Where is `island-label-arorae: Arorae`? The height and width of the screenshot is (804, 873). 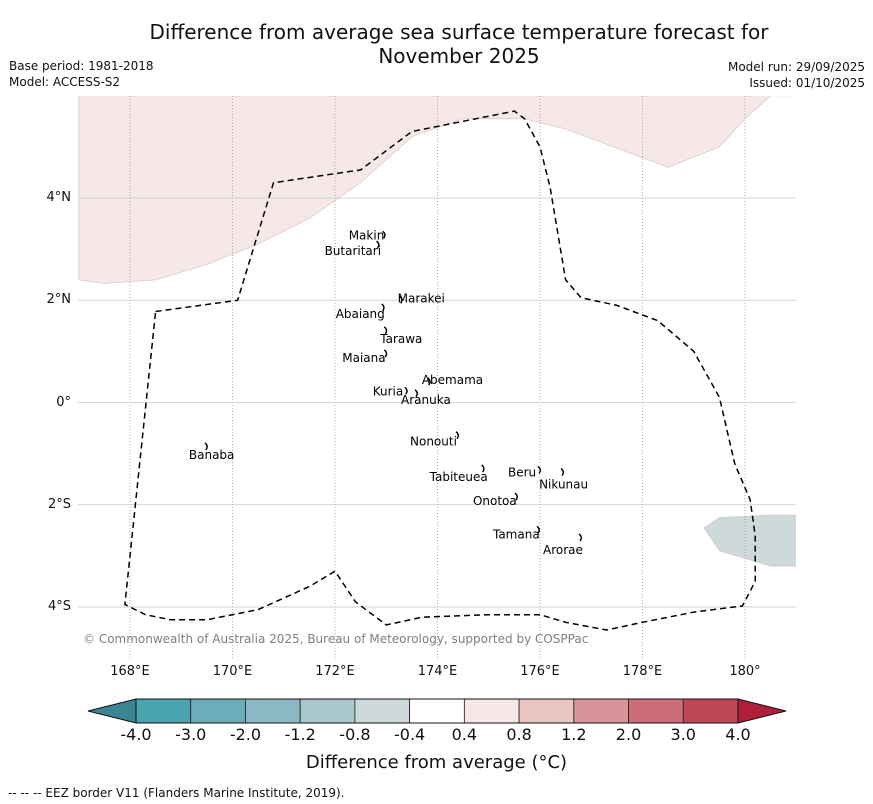 island-label-arorae: Arorae is located at coordinates (563, 550).